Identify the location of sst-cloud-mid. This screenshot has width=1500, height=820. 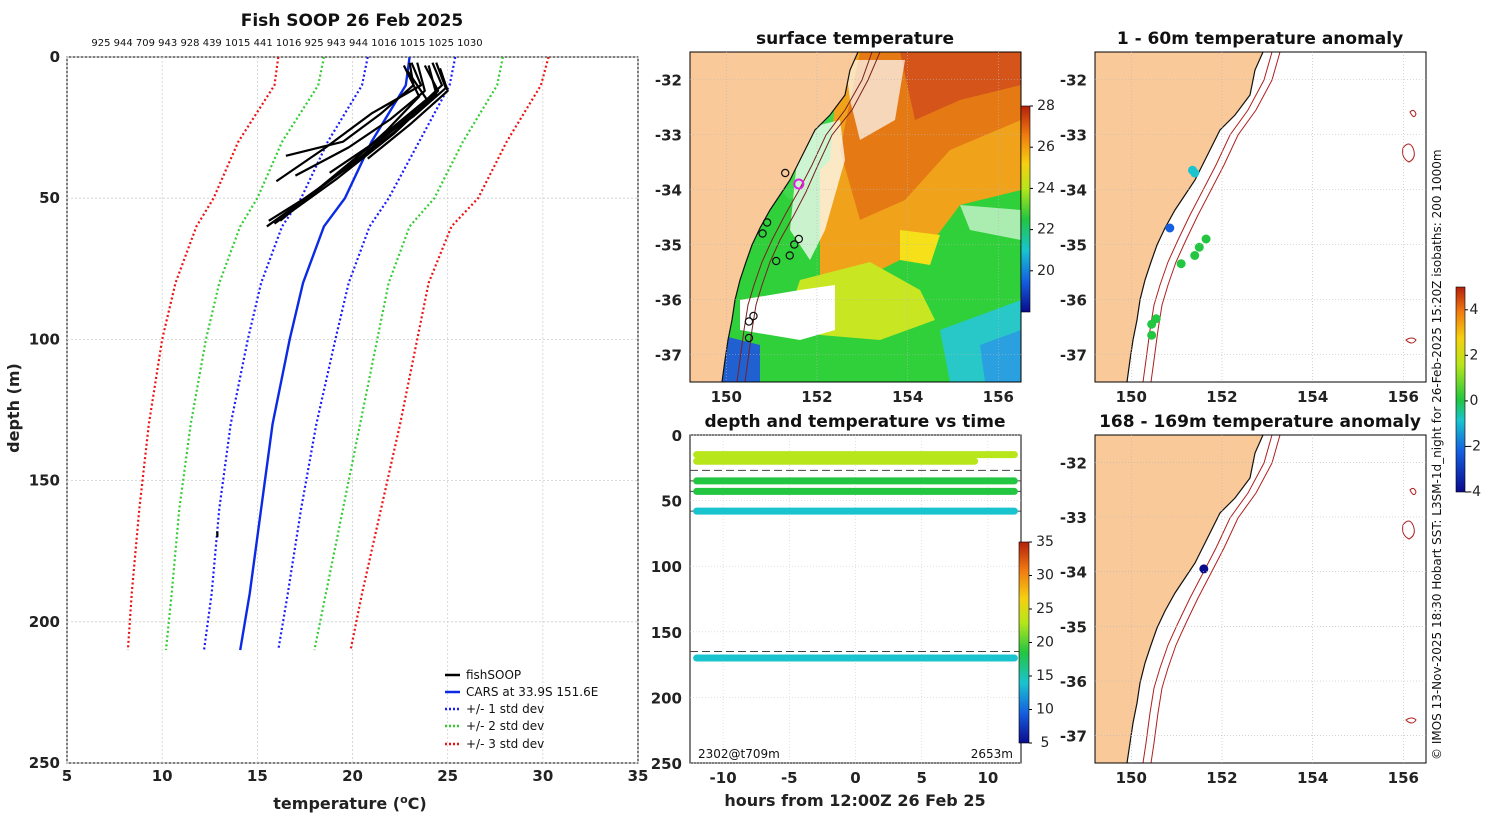
(817, 190).